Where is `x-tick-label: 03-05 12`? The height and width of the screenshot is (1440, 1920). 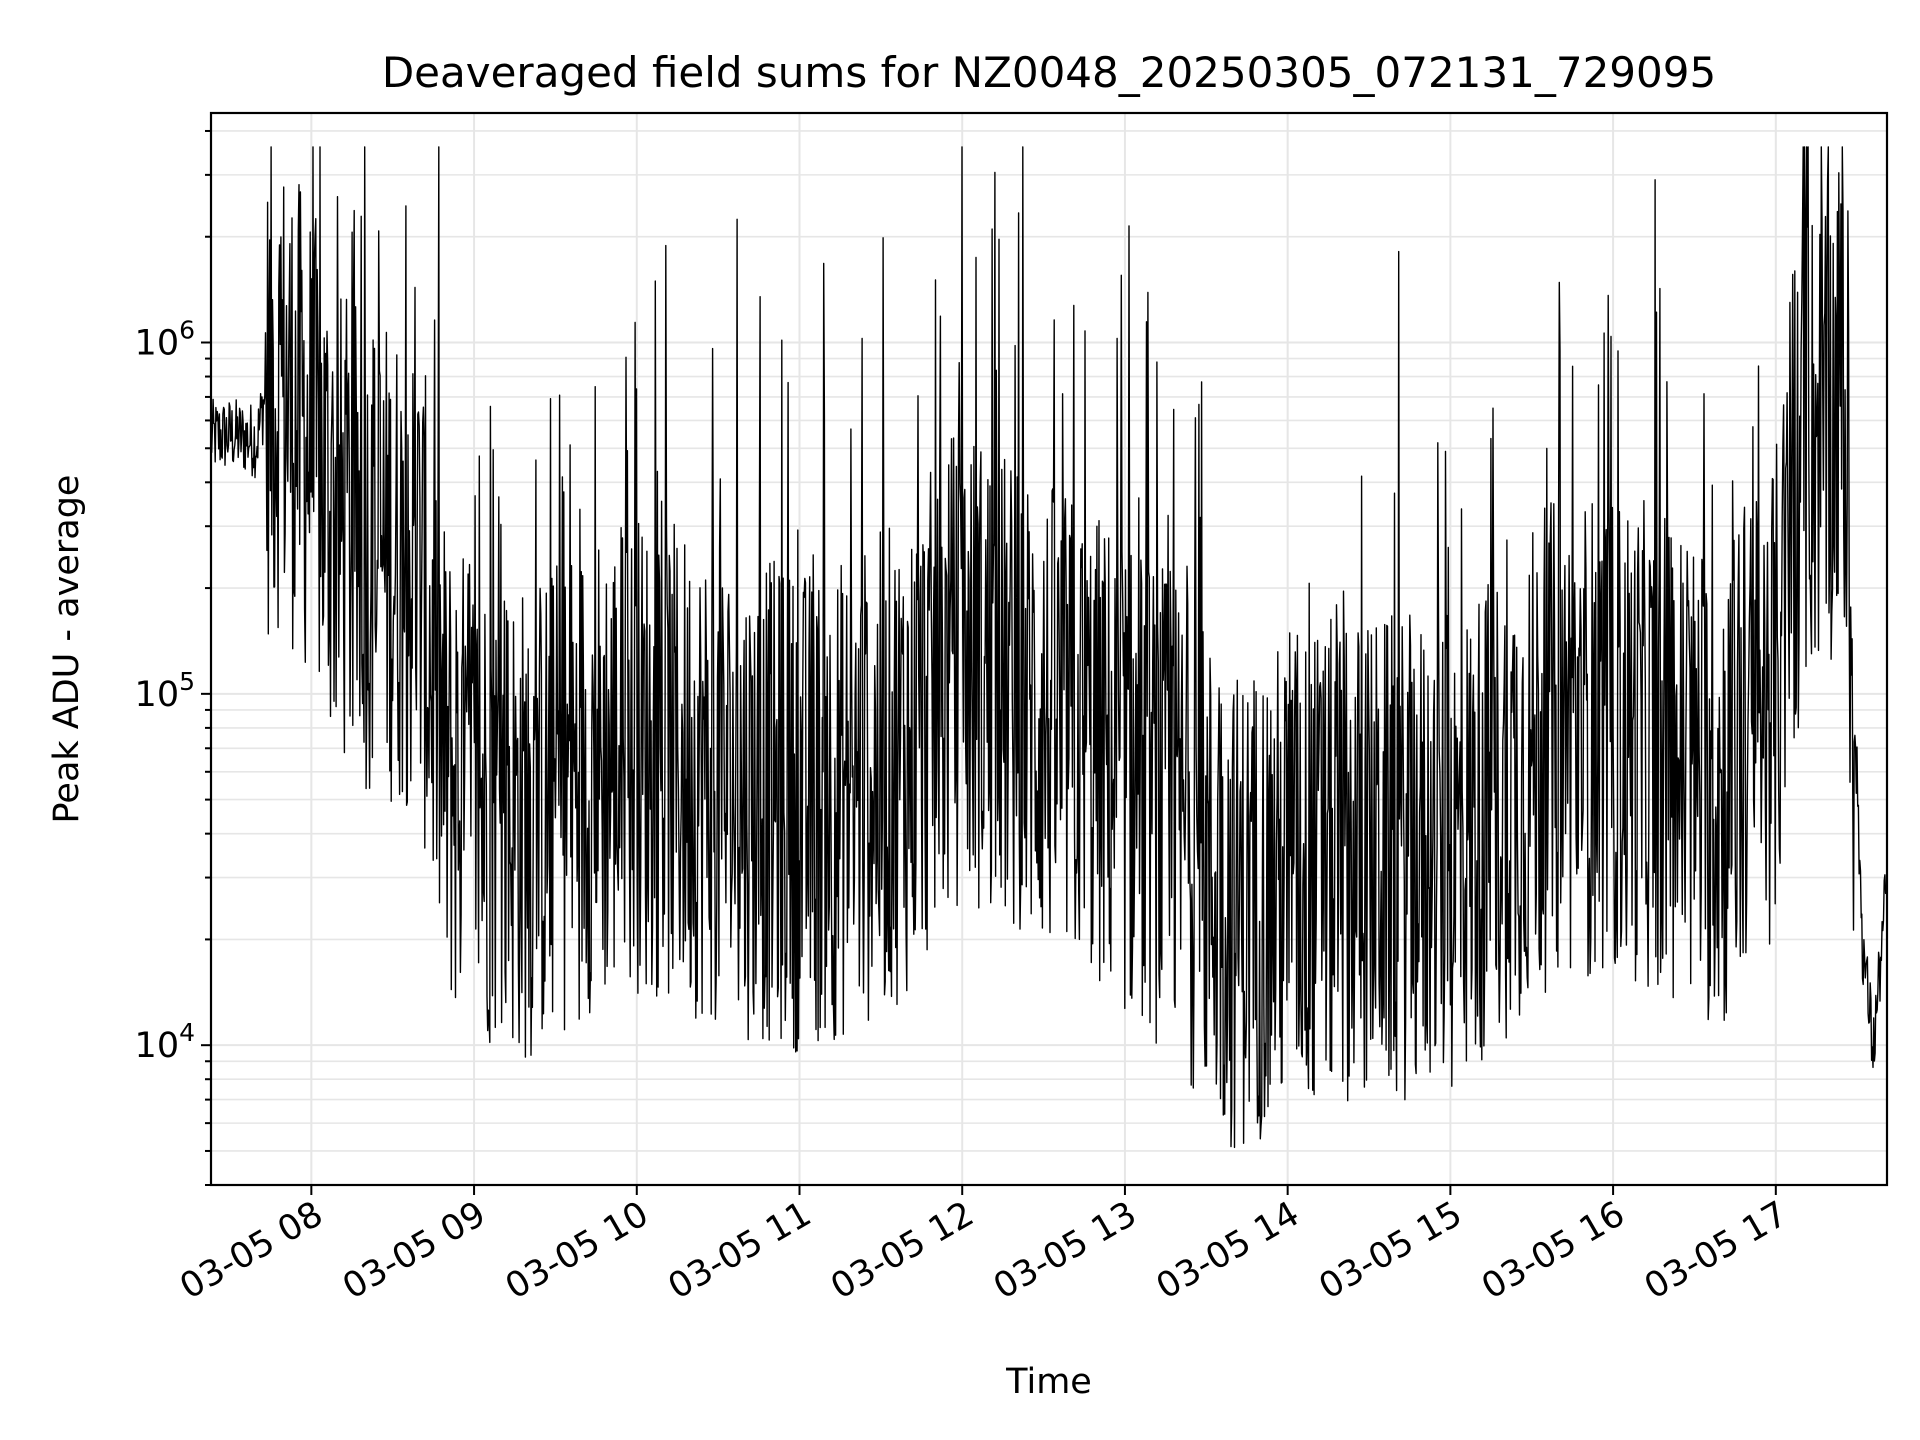 x-tick-label: 03-05 12 is located at coordinates (902, 1250).